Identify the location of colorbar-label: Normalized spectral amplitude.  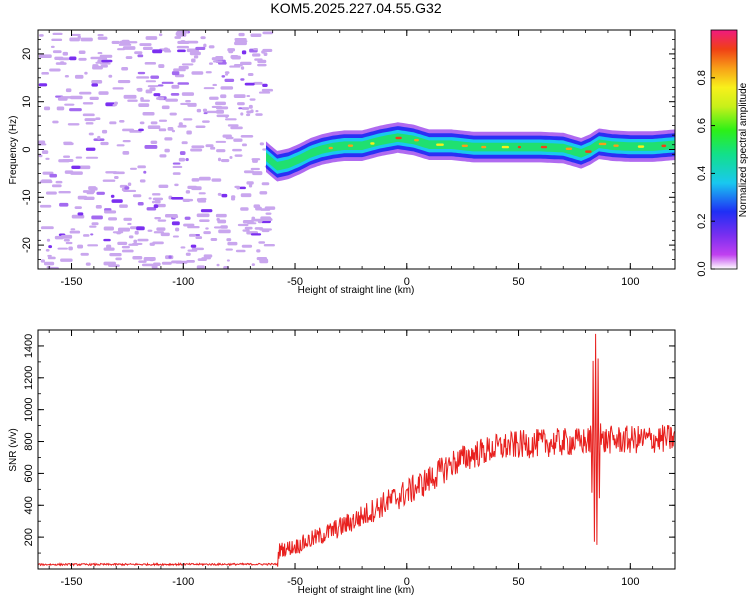
(743, 149).